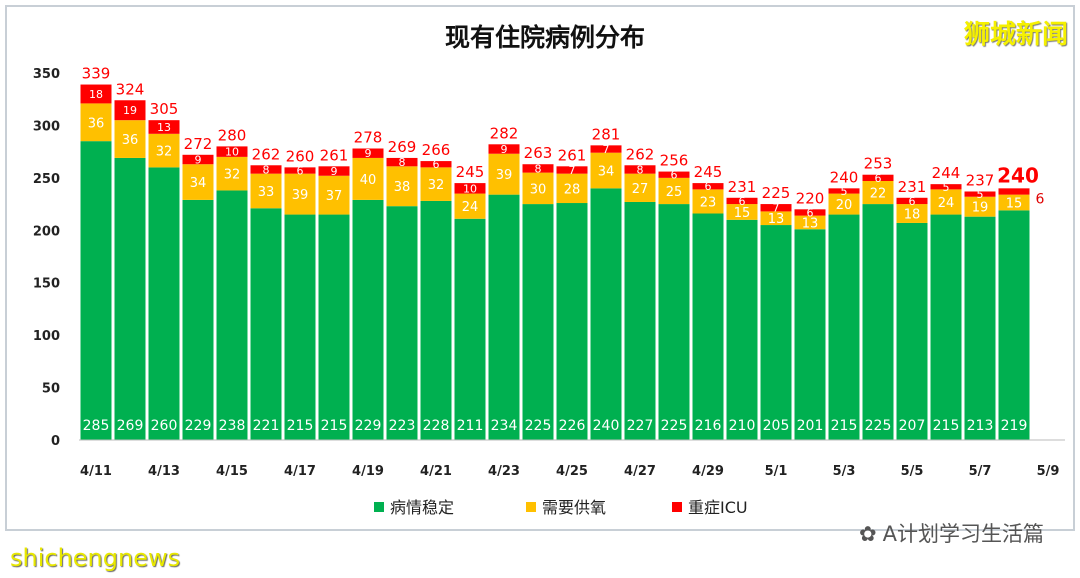  I want to click on segment-value-label: 19, so click(980, 208).